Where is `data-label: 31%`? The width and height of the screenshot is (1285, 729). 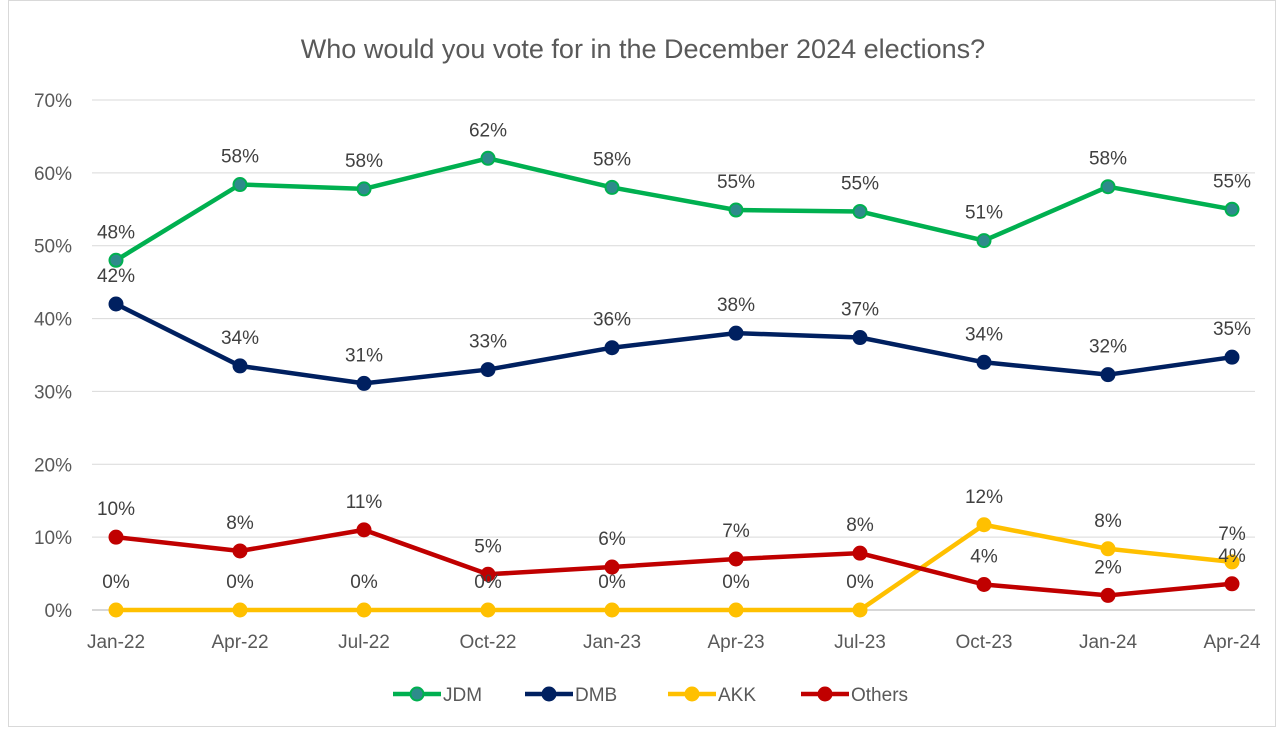
data-label: 31% is located at coordinates (364, 355).